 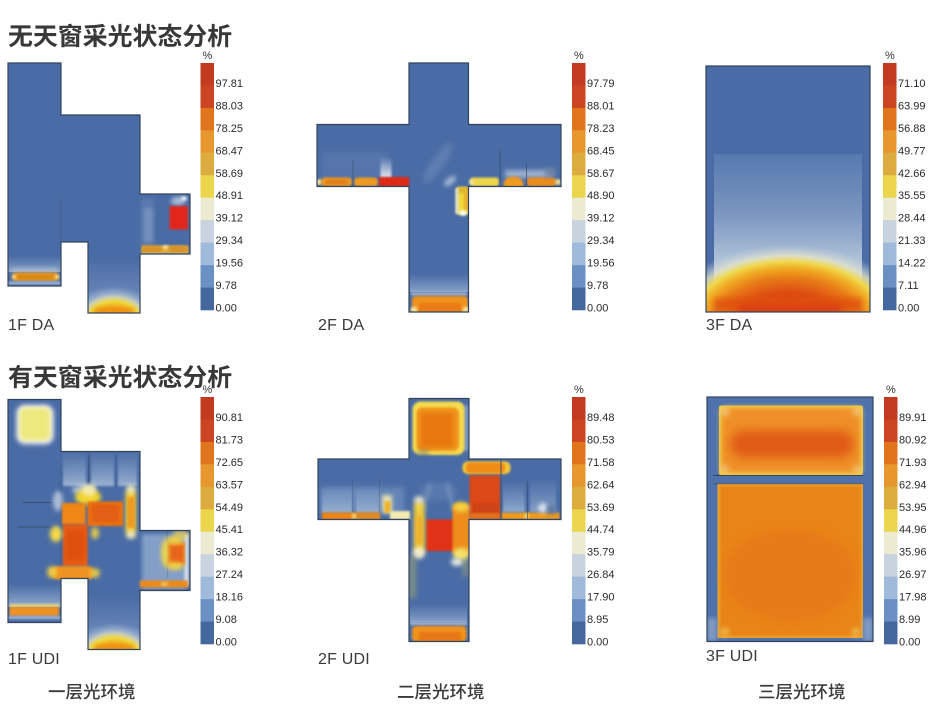 What do you see at coordinates (230, 463) in the screenshot?
I see `svg-text: 72.65` at bounding box center [230, 463].